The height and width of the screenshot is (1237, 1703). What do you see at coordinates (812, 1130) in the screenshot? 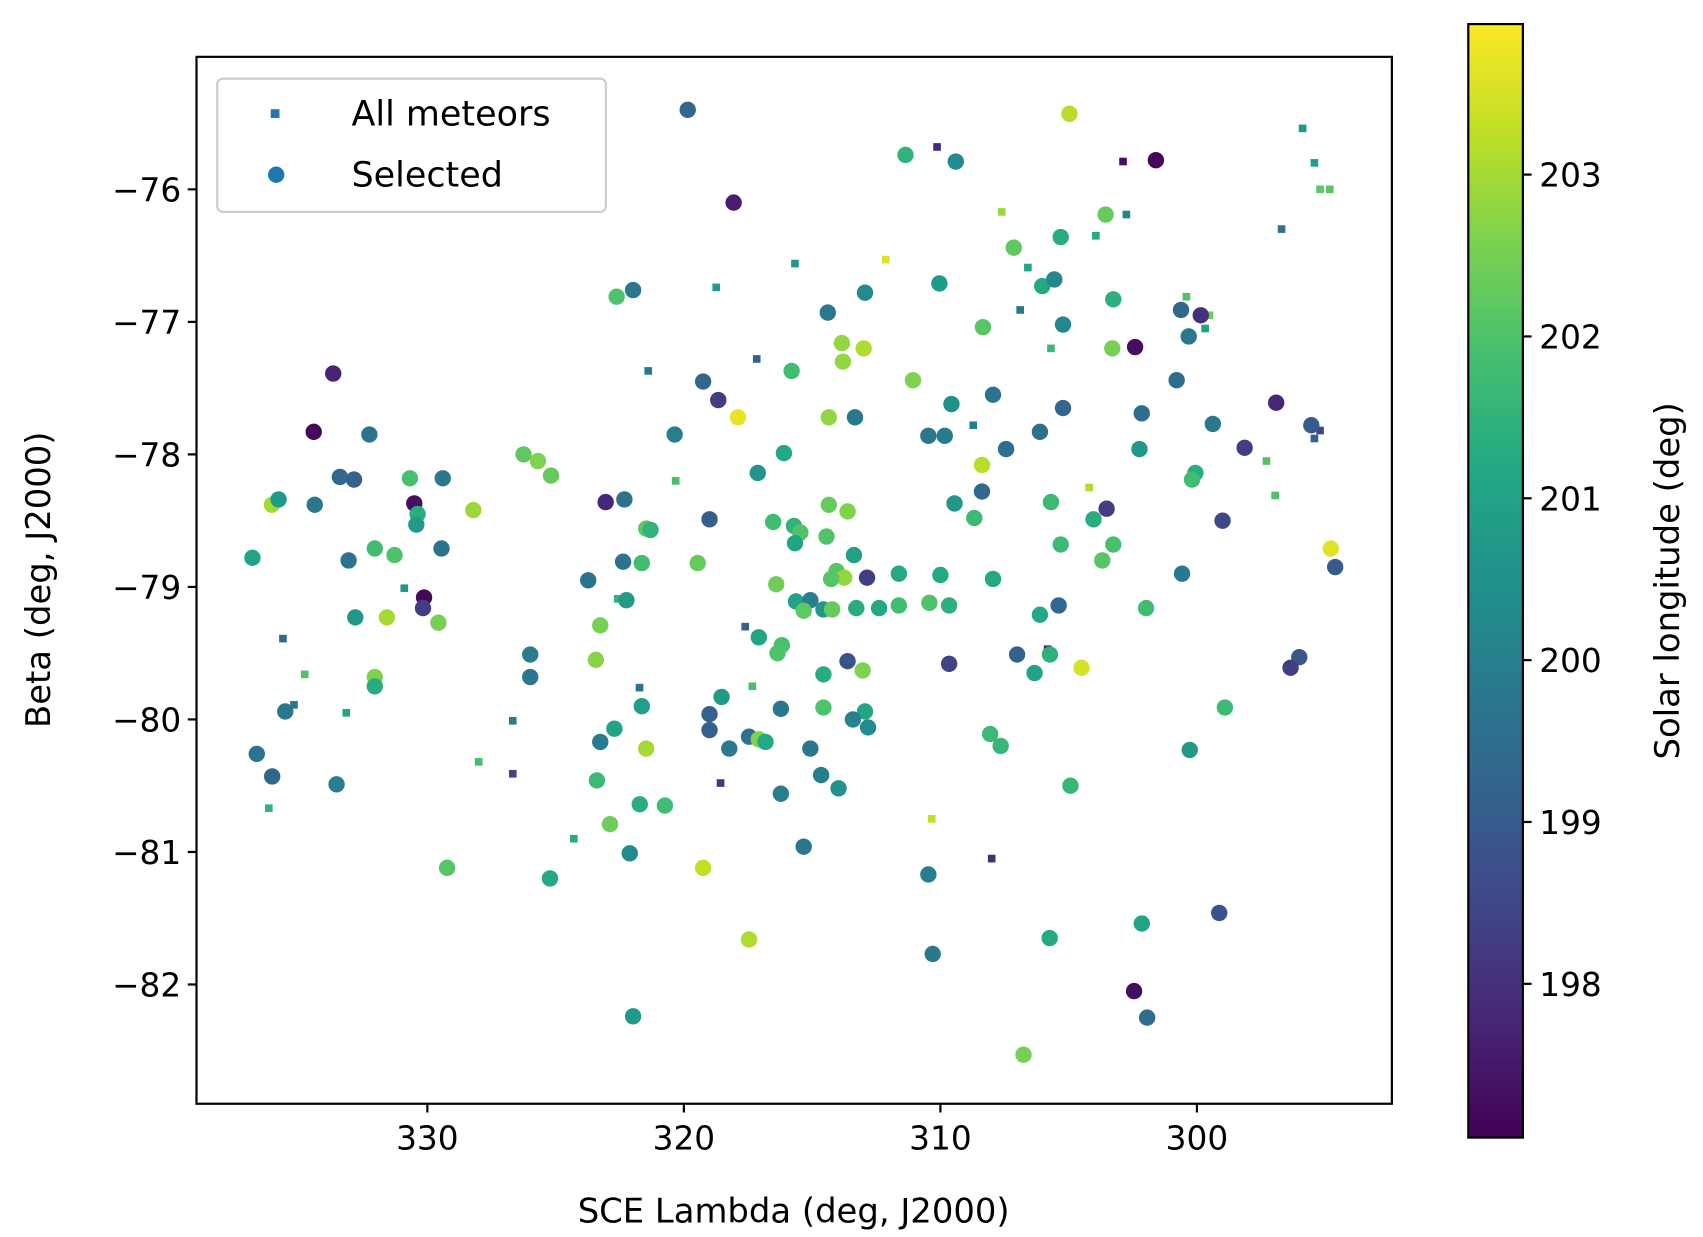
I see `x-axis: 330 320 310 300` at bounding box center [812, 1130].